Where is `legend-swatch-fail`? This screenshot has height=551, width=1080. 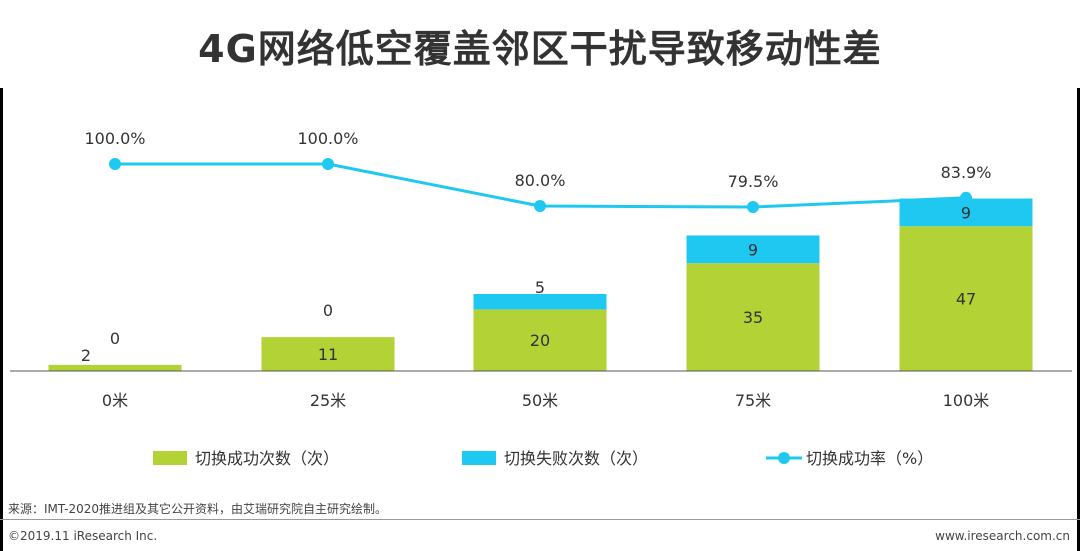
legend-swatch-fail is located at coordinates (479, 458).